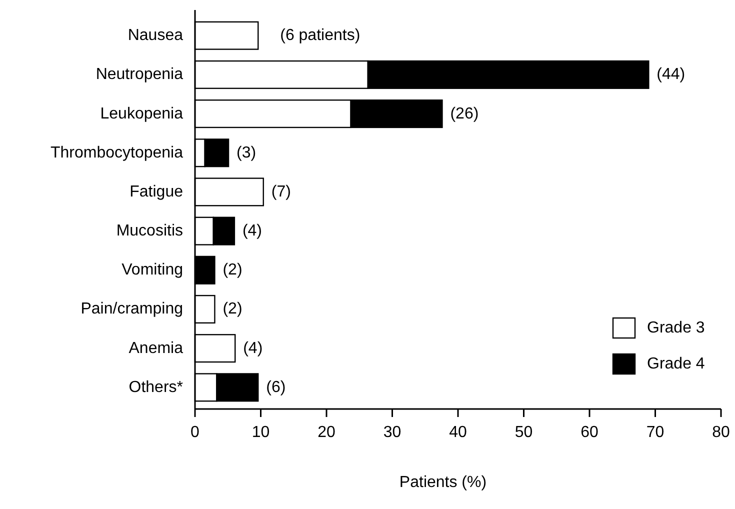 The width and height of the screenshot is (735, 509). Describe the element at coordinates (152, 270) in the screenshot. I see `y-tick-label: Vomiting` at that location.